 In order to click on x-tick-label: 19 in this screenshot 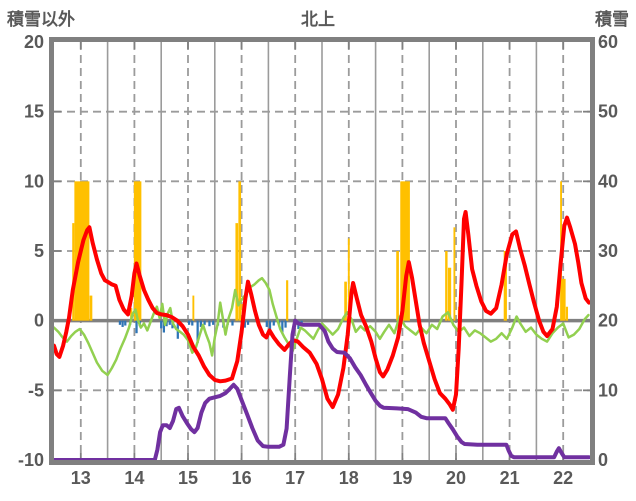, I will do `click(402, 478)`.